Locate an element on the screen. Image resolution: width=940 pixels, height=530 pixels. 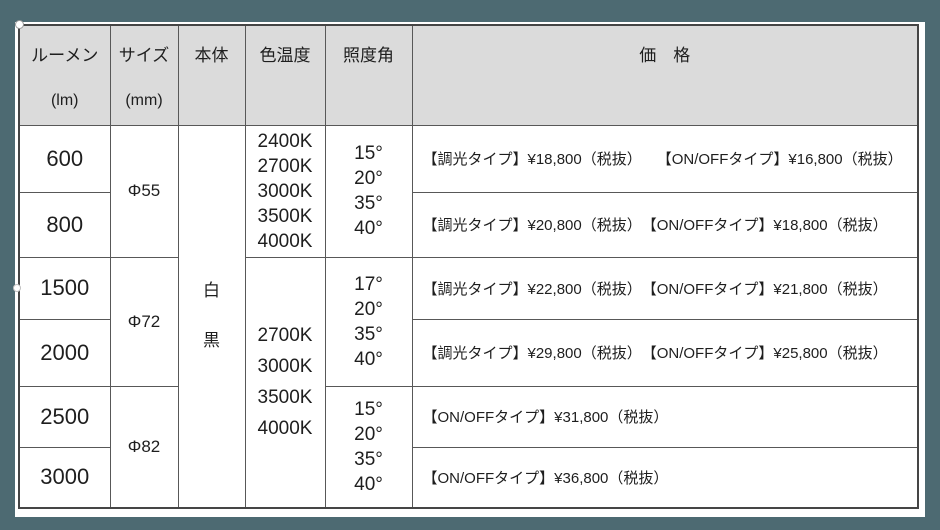
col-header-beam-angle: 照度角 is located at coordinates (368, 75).